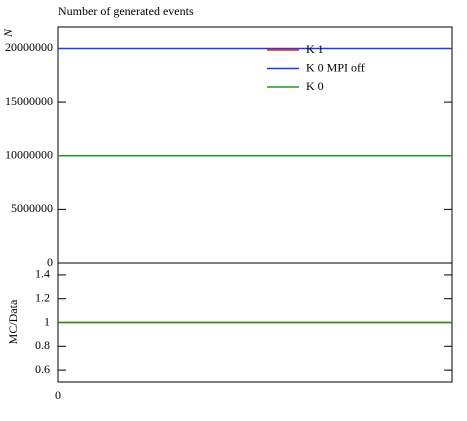 Image resolution: width=467 pixels, height=421 pixels. Describe the element at coordinates (50, 262) in the screenshot. I see `y-tick-label: 0` at that location.